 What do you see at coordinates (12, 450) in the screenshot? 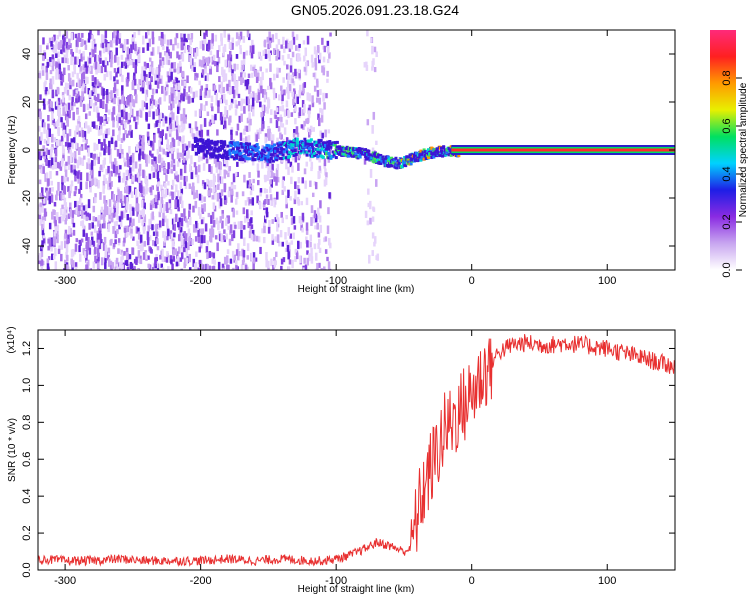
I see `snr-y-axis-label: SNR (10 * v/v)` at bounding box center [12, 450].